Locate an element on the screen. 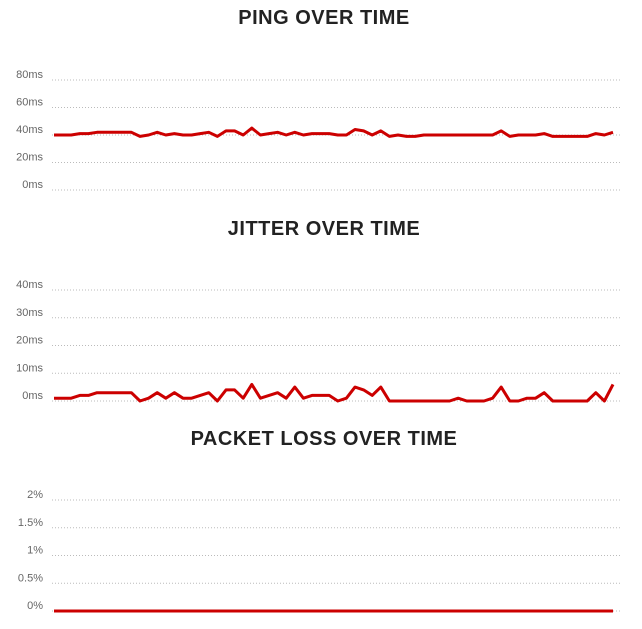  y-tick-label: 0% is located at coordinates (35, 606).